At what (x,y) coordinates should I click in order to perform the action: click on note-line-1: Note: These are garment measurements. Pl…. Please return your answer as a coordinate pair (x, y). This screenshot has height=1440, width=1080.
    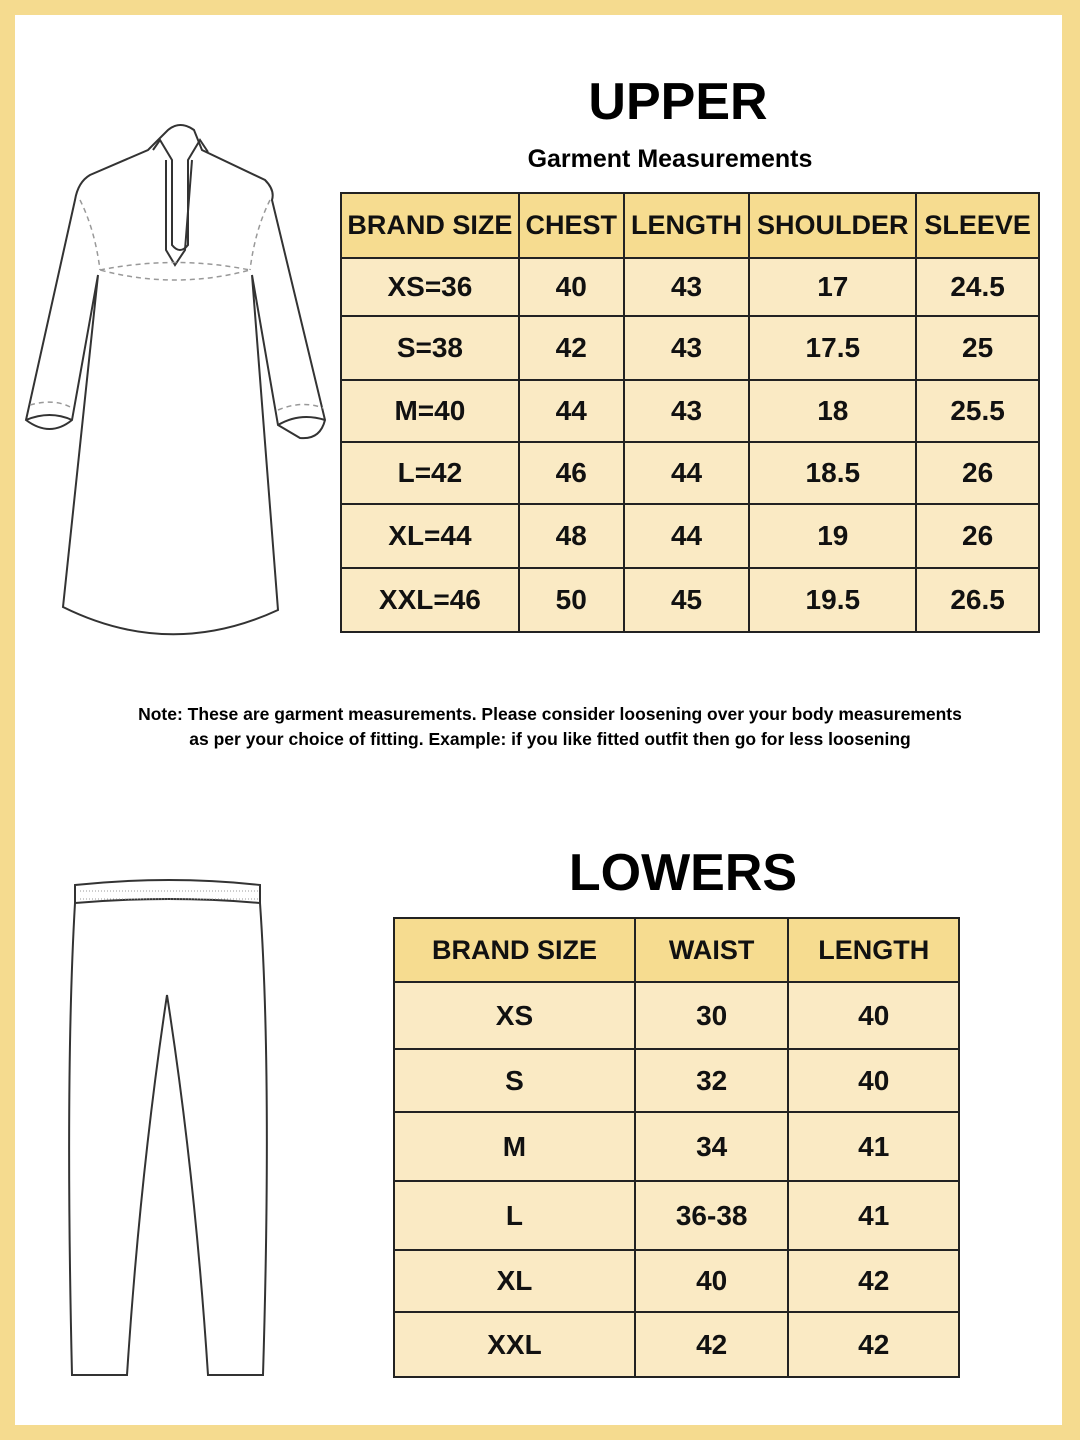
    Looking at the image, I should click on (550, 714).